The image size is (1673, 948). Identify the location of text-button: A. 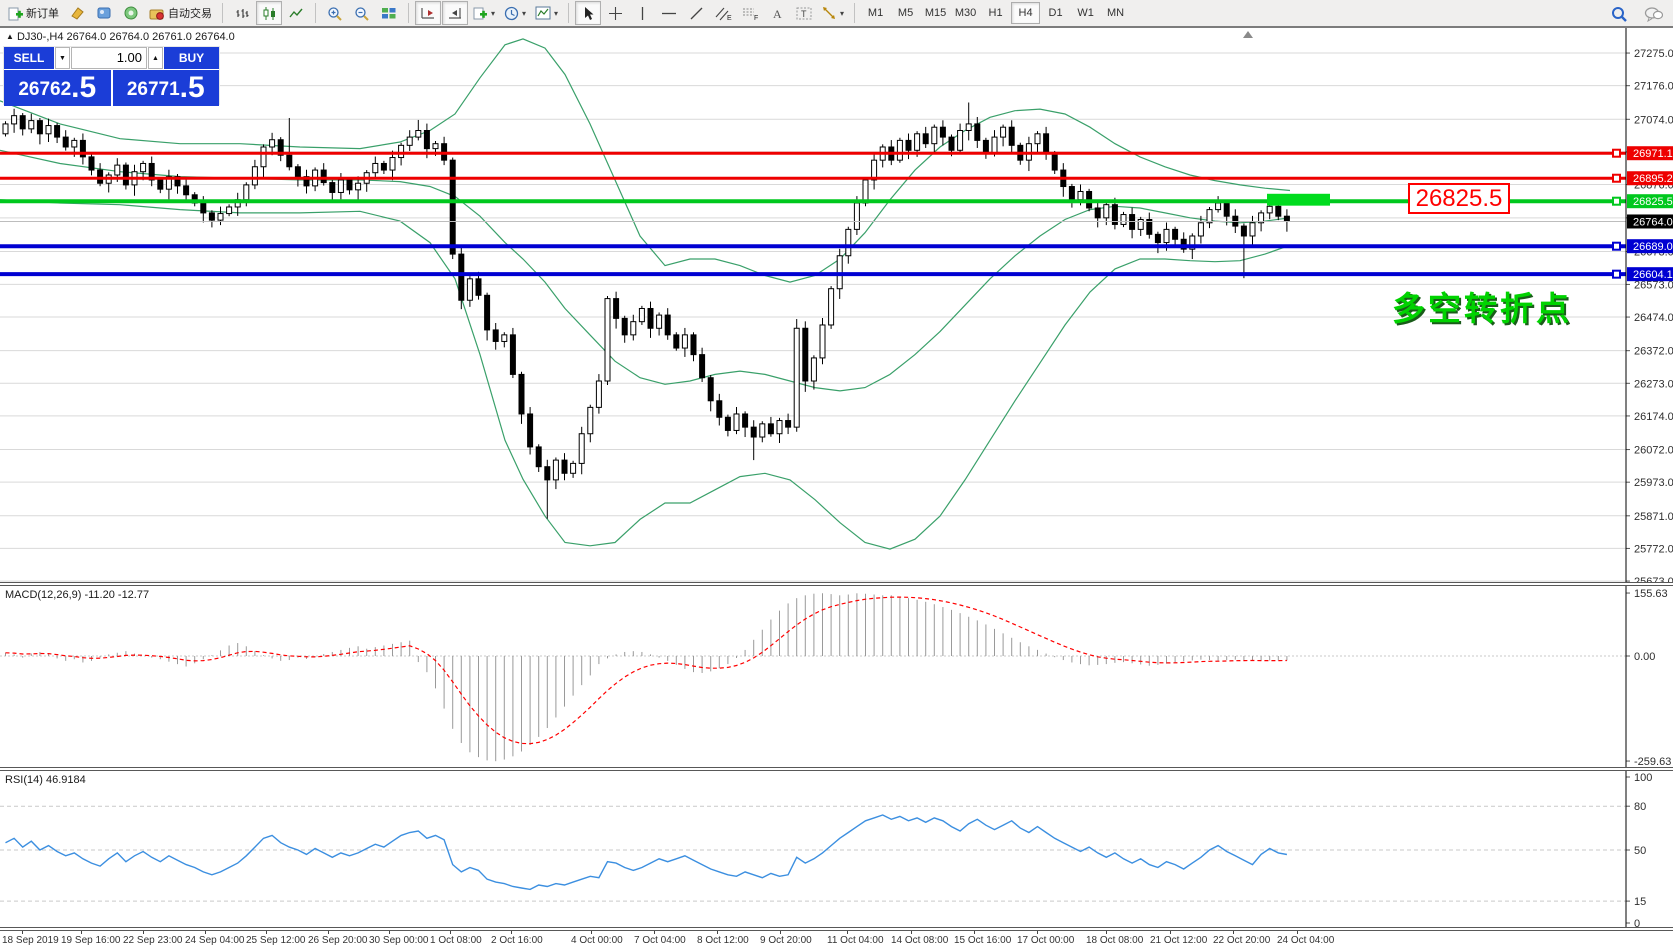
(777, 13).